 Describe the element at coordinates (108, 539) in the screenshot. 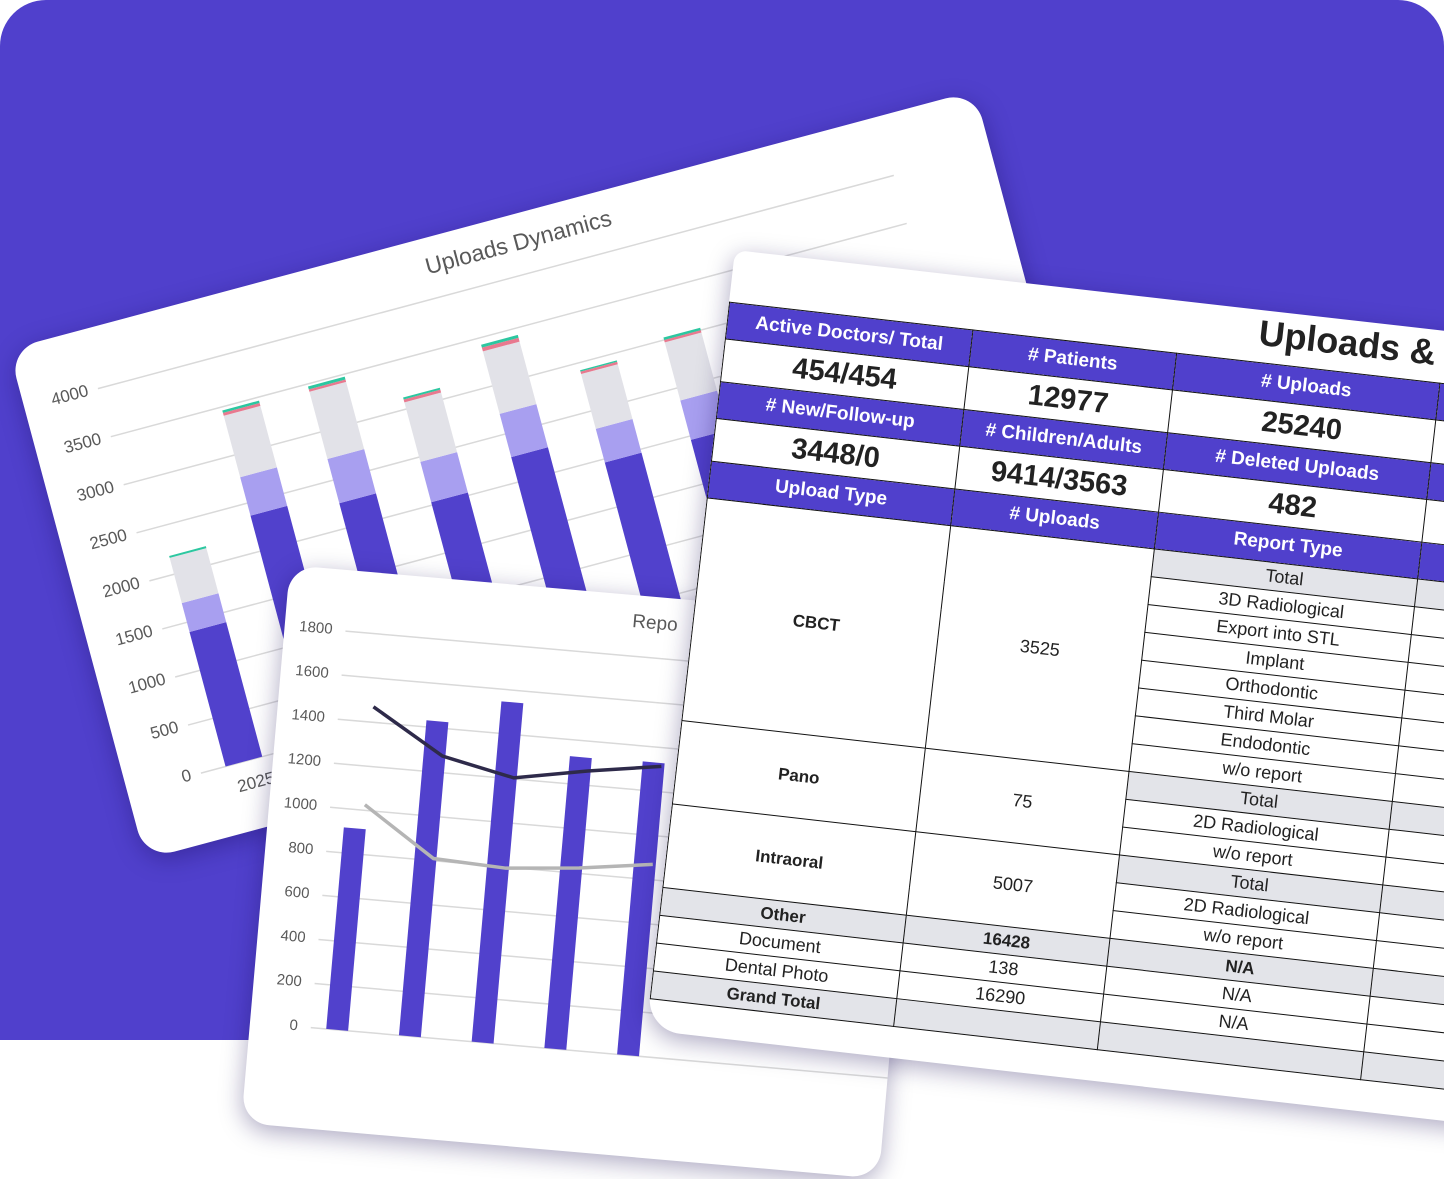

I see `y-tick-label: 2500` at that location.